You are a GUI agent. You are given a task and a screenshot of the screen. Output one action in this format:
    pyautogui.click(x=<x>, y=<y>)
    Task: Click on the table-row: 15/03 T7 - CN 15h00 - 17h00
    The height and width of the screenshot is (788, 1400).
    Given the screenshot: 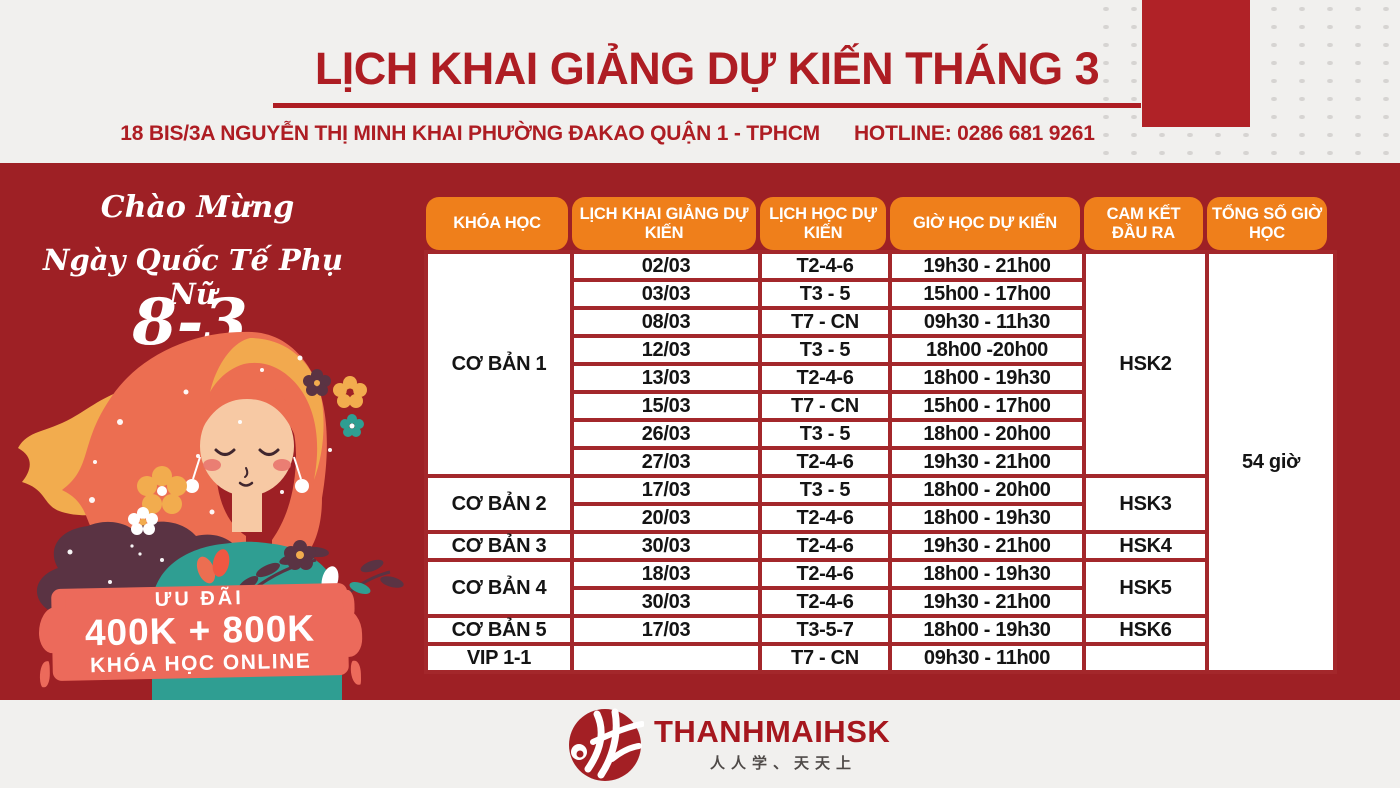 What is the action you would take?
    pyautogui.click(x=880, y=406)
    